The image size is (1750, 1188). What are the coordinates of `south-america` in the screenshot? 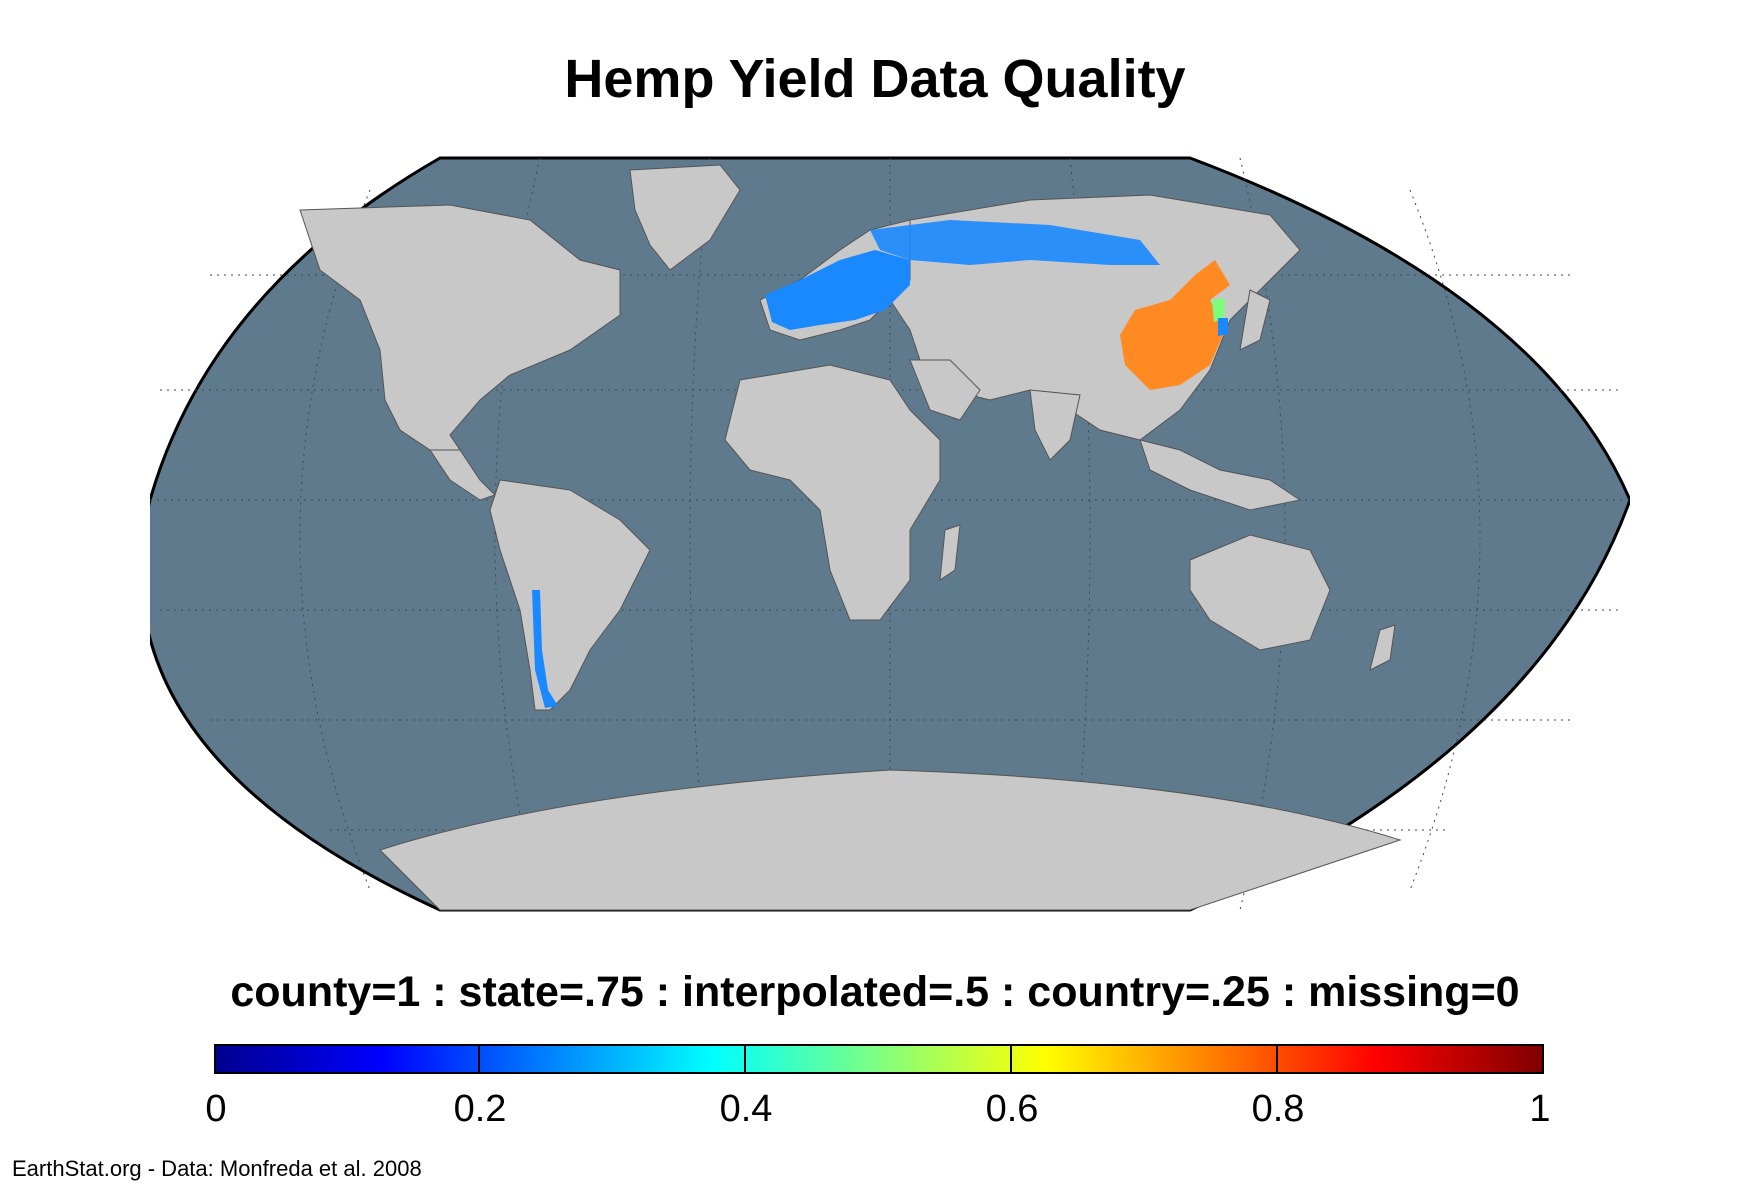 It's located at (570, 595).